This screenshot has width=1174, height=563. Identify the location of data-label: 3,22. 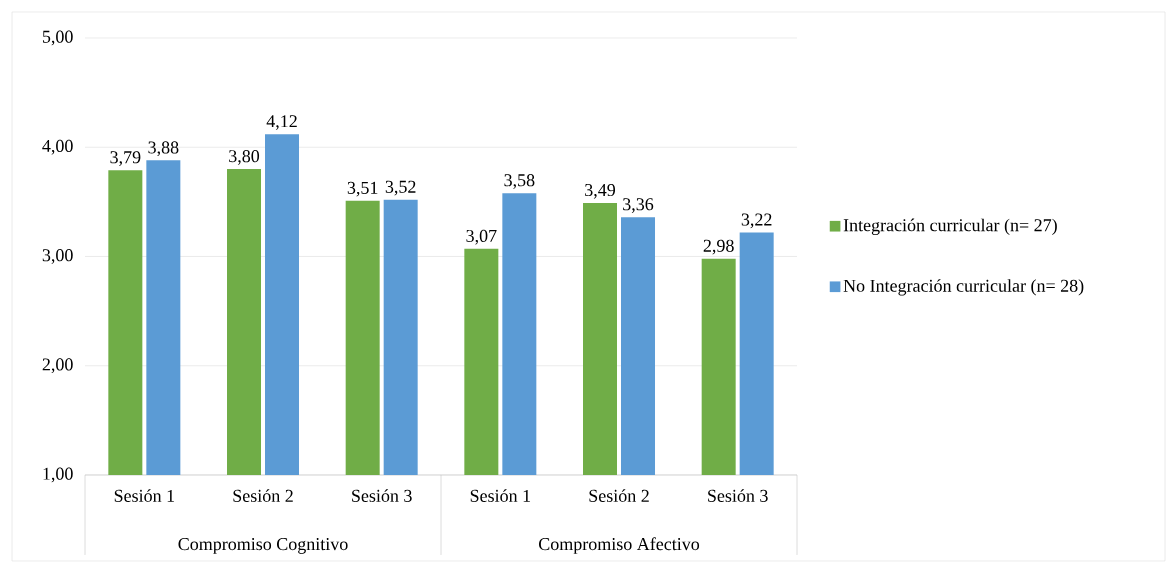
(756, 221).